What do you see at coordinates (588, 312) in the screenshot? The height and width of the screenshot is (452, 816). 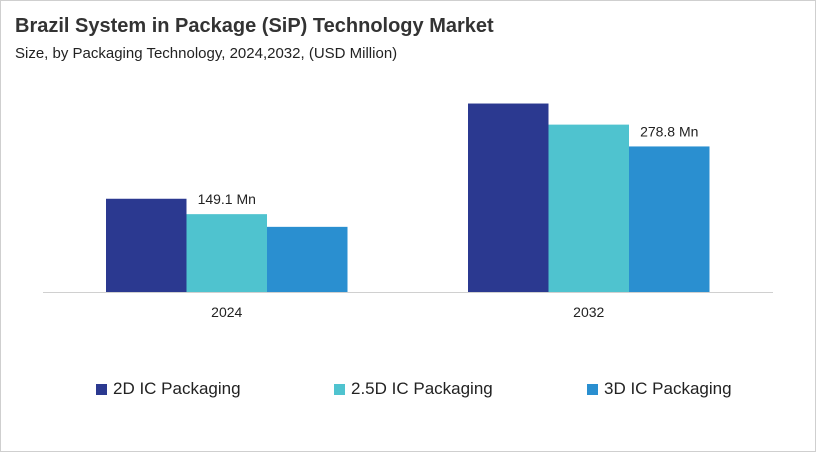 I see `x-tick-label: 2032` at bounding box center [588, 312].